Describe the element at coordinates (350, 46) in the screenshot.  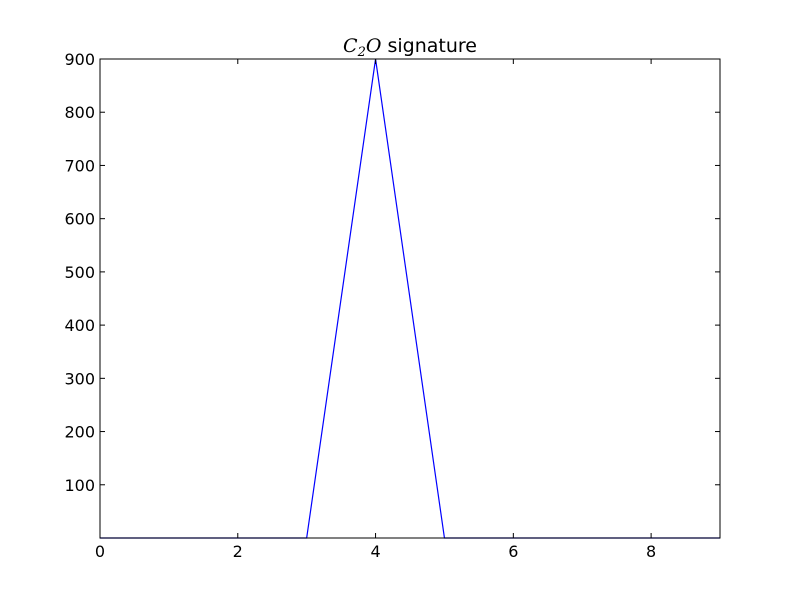
I see `title-math-main: C` at that location.